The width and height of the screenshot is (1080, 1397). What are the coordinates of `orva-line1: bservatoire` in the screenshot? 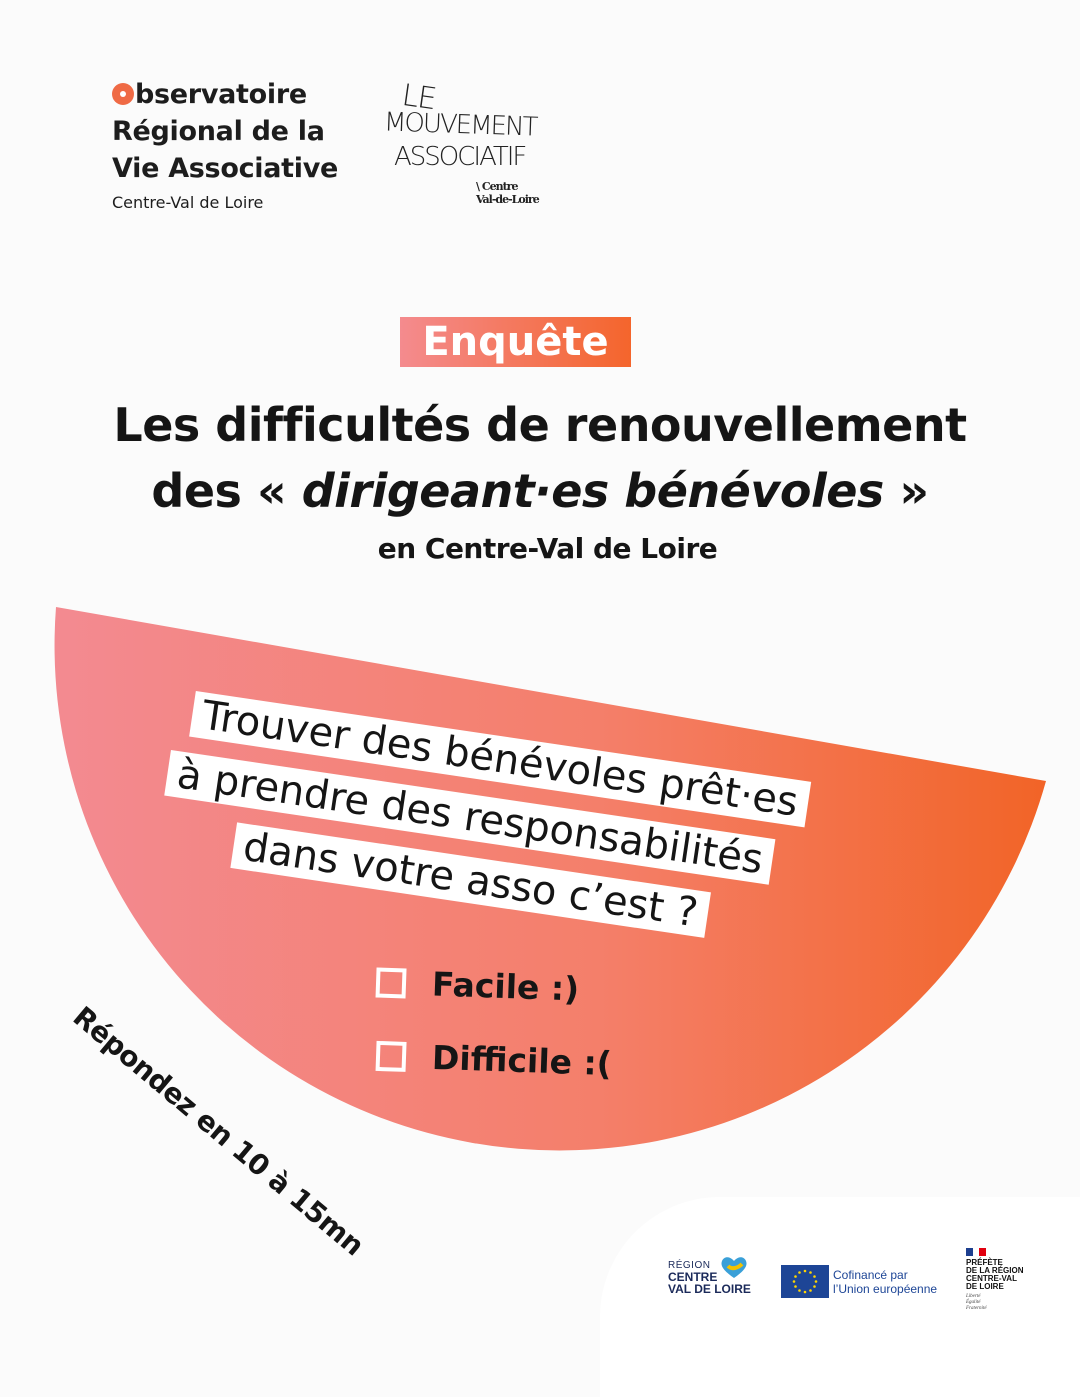 It's located at (225, 94).